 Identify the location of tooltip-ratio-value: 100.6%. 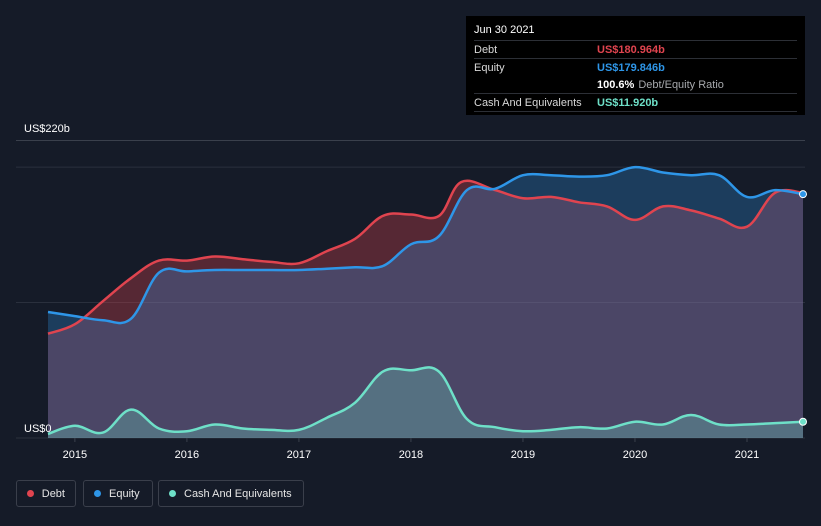
(616, 85).